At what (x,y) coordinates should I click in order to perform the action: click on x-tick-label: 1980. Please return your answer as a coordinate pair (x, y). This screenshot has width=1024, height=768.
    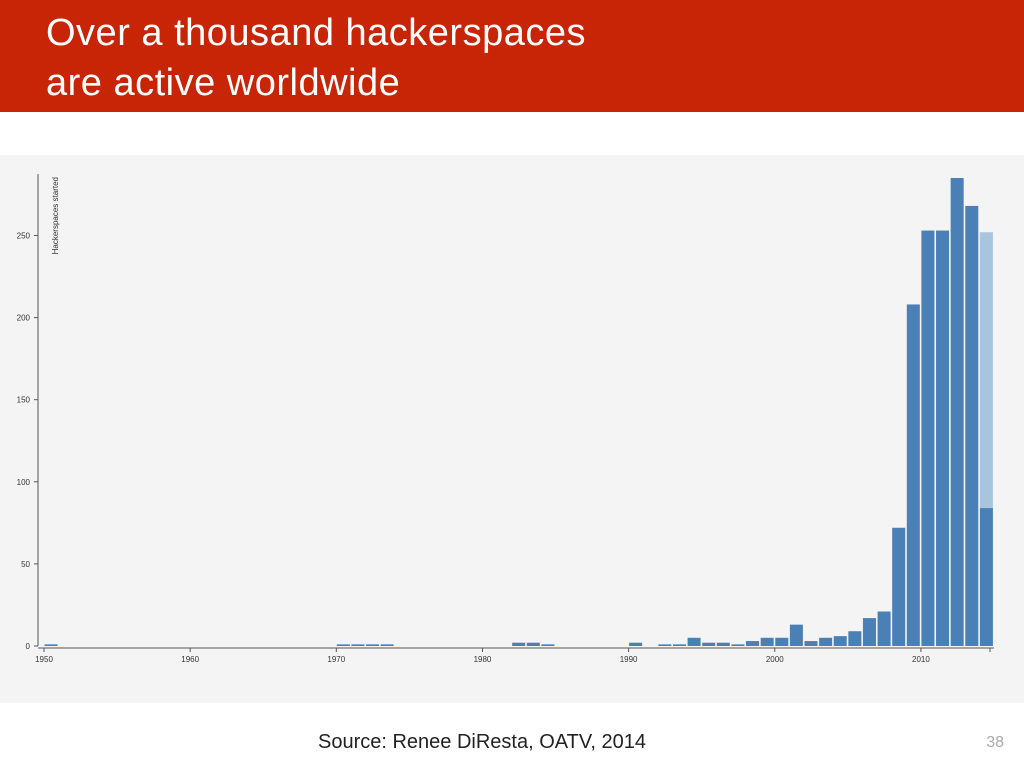
    Looking at the image, I should click on (483, 659).